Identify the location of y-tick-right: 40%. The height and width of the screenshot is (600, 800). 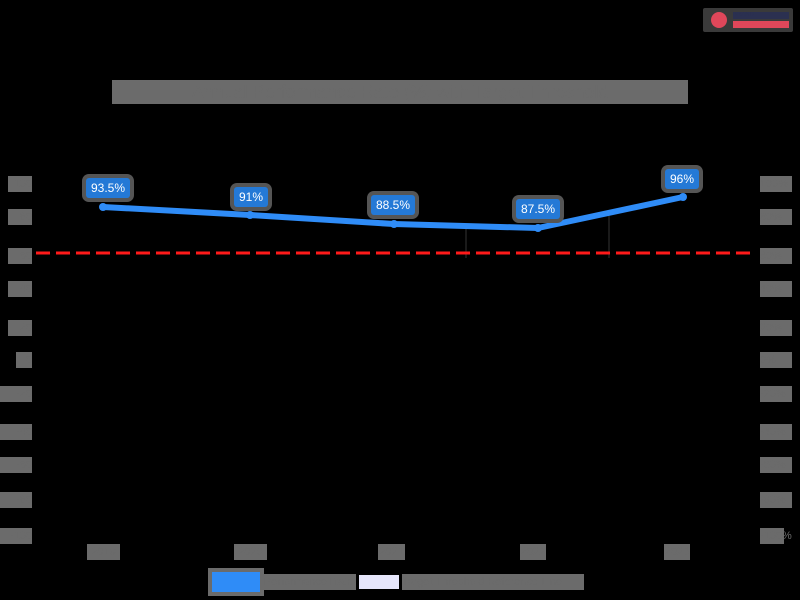
(776, 289).